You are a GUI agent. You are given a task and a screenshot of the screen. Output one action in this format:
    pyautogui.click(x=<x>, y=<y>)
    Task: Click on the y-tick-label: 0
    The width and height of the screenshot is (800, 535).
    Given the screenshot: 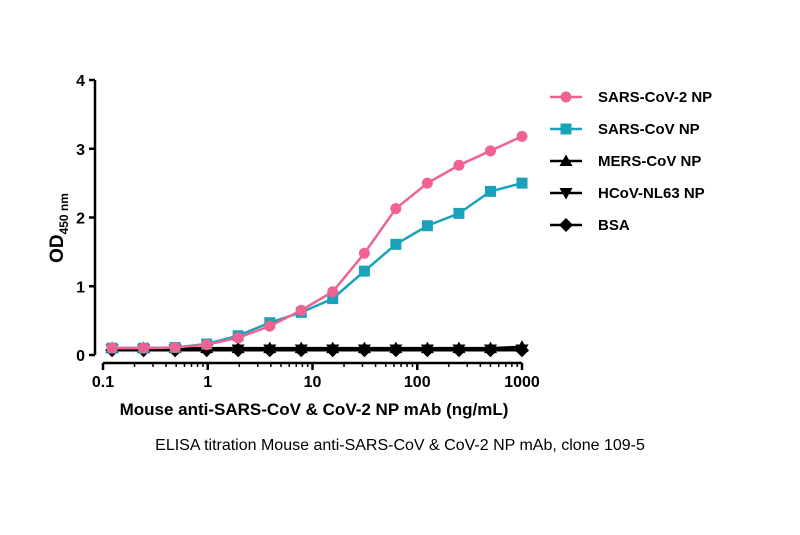 What is the action you would take?
    pyautogui.click(x=80, y=356)
    